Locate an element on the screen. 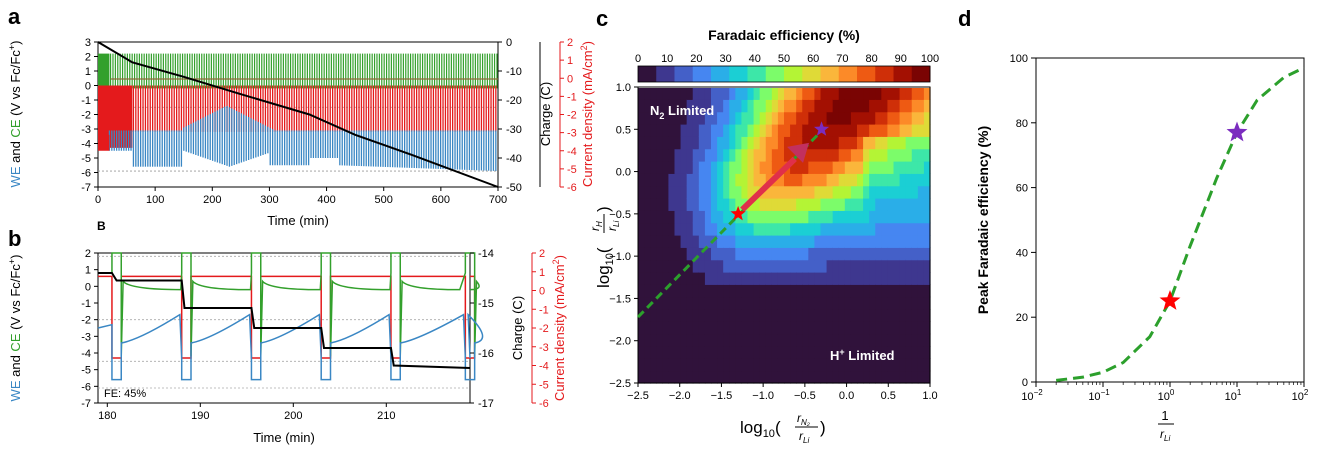  panel-b-ylabel-ce: CE is located at coordinates (15, 342).